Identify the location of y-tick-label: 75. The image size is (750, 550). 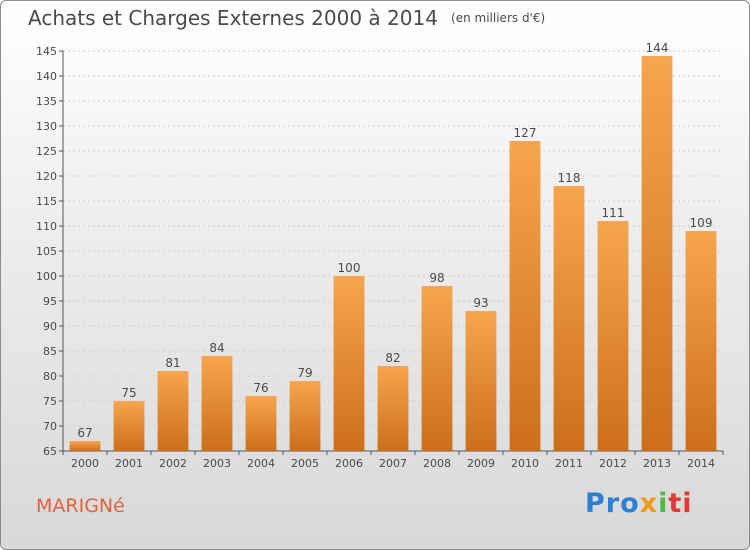
(50, 401).